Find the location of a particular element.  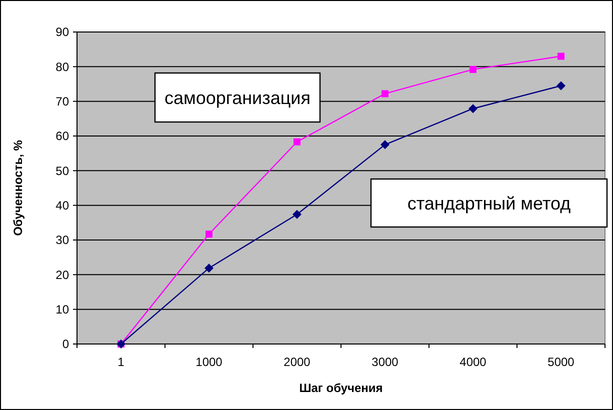

y-tick-label: 20 is located at coordinates (63, 275).